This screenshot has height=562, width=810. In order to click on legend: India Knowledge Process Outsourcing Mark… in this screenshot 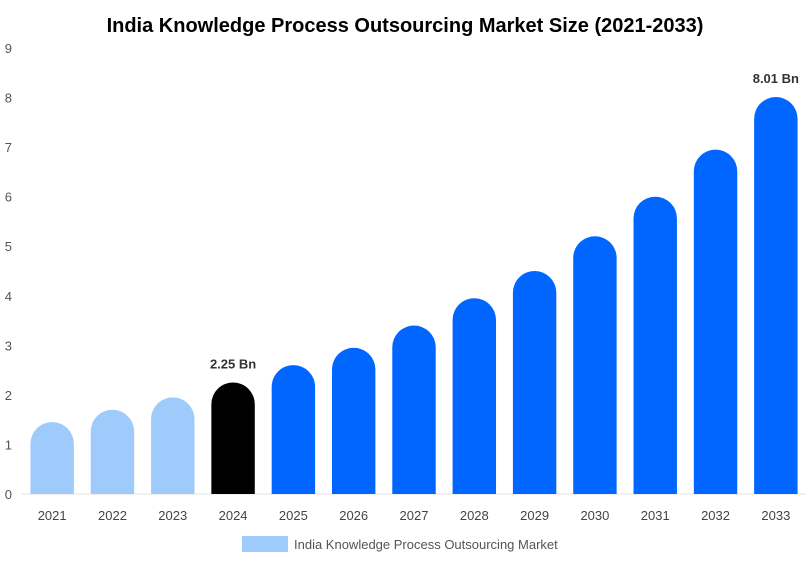, I will do `click(400, 544)`.